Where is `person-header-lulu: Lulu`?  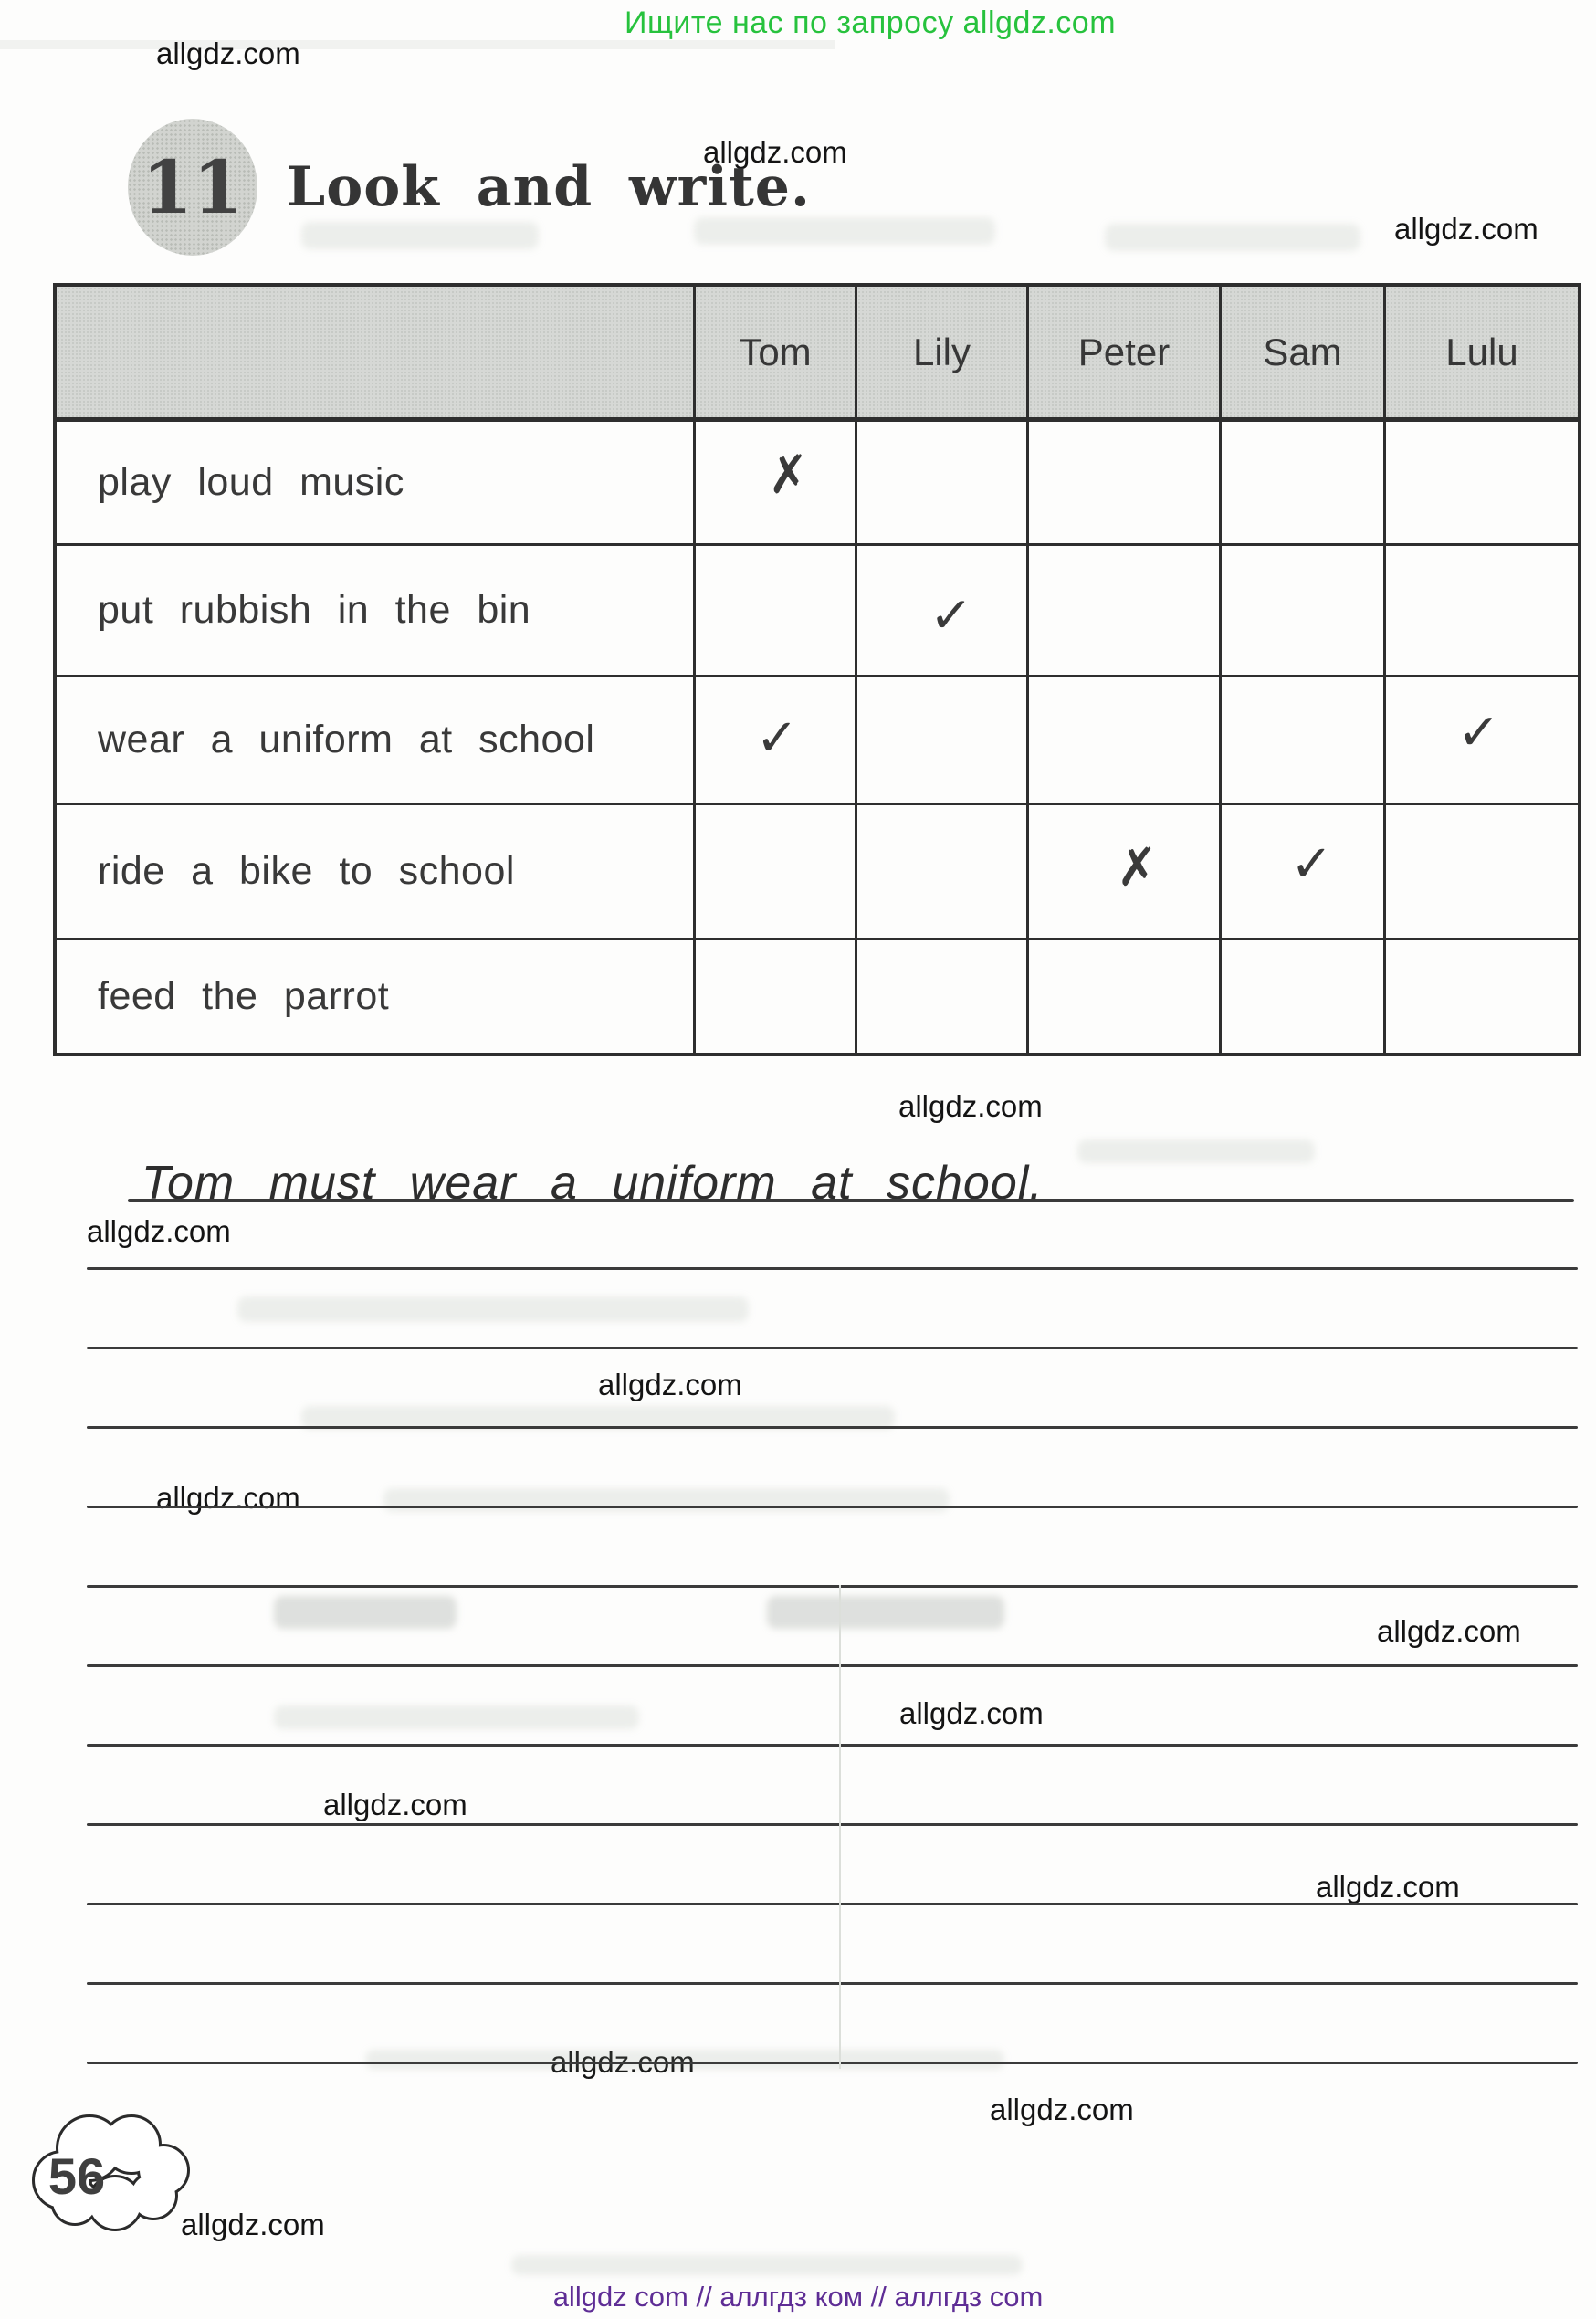
person-header-lulu: Lulu is located at coordinates (1482, 354).